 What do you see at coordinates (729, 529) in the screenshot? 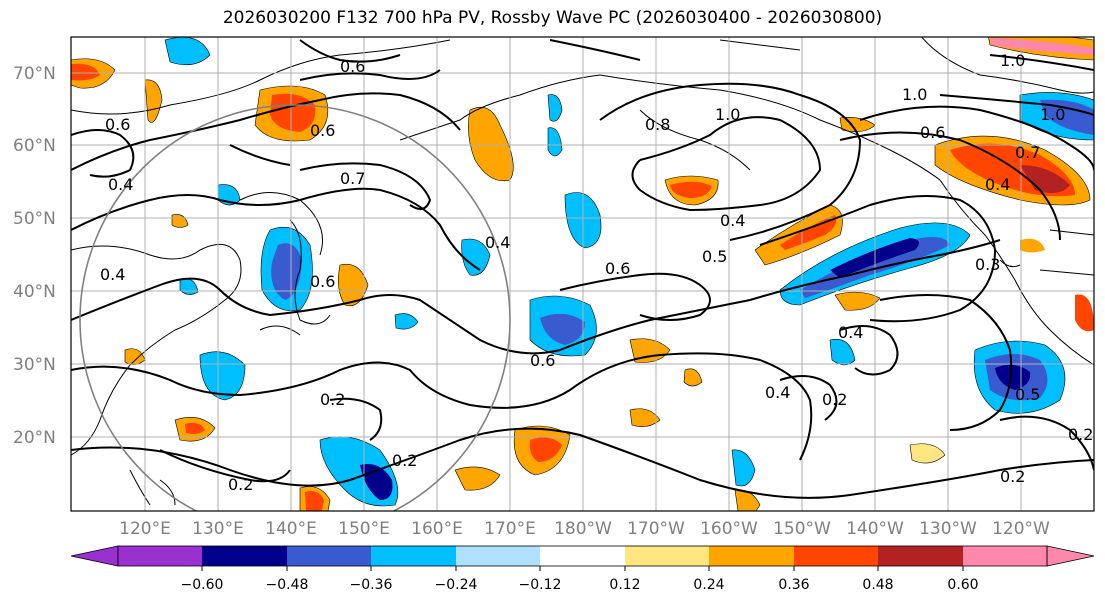
I see `lon-label: 160°W` at bounding box center [729, 529].